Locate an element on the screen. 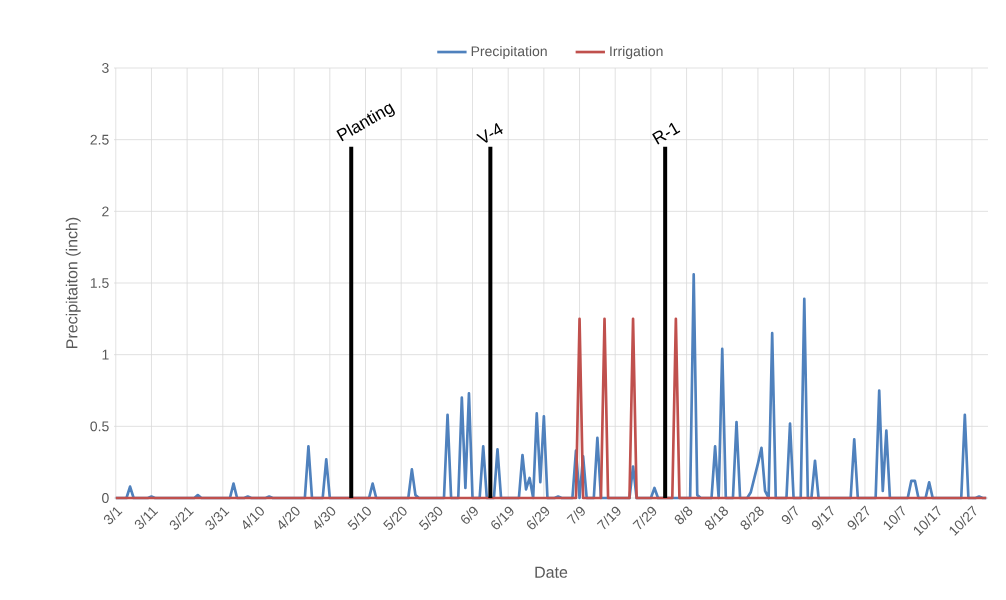 The height and width of the screenshot is (600, 1006). annotation: V-4 is located at coordinates (489, 132).